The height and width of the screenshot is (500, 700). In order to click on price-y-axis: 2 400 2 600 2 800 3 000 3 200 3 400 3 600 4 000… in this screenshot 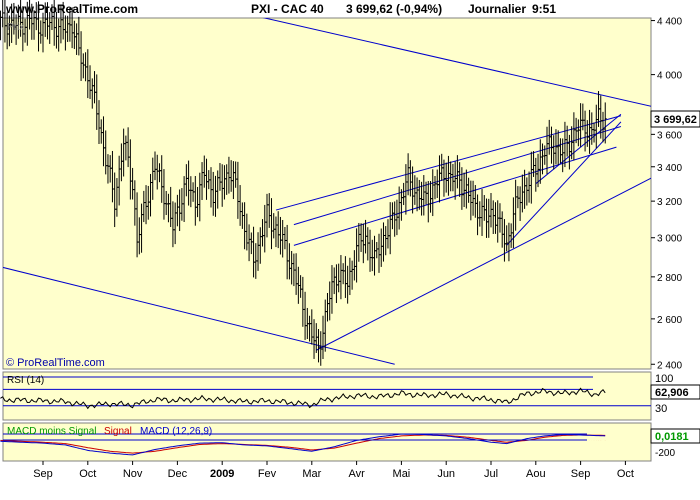, I will do `click(666, 194)`.